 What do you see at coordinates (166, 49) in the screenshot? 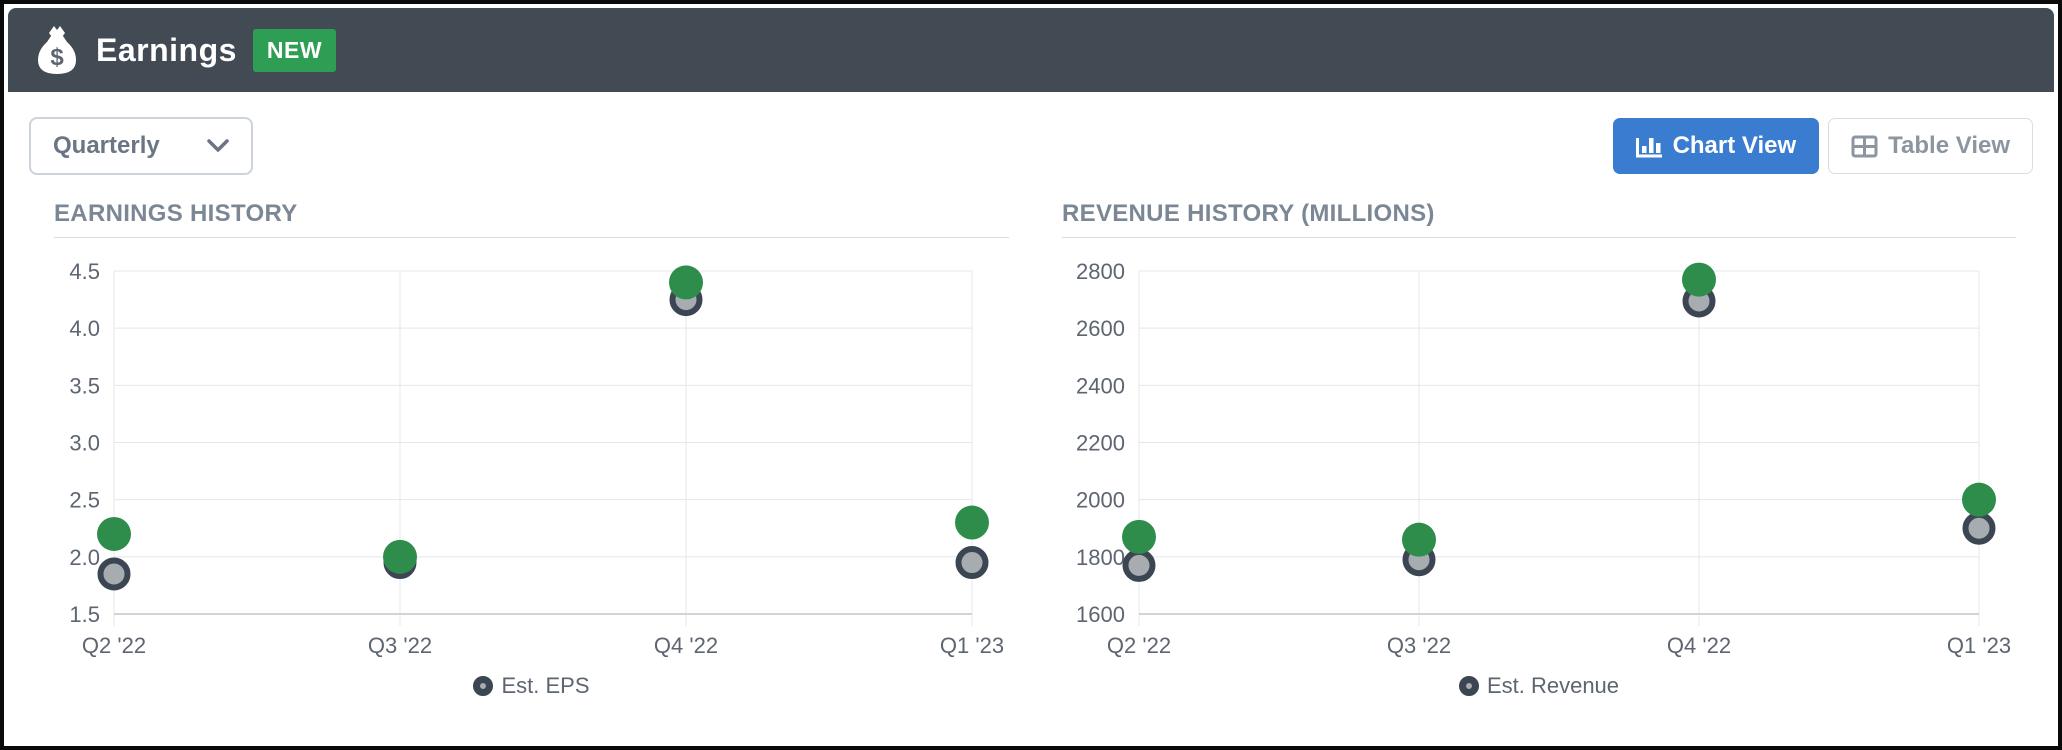
I see `page-title: Earnings` at bounding box center [166, 49].